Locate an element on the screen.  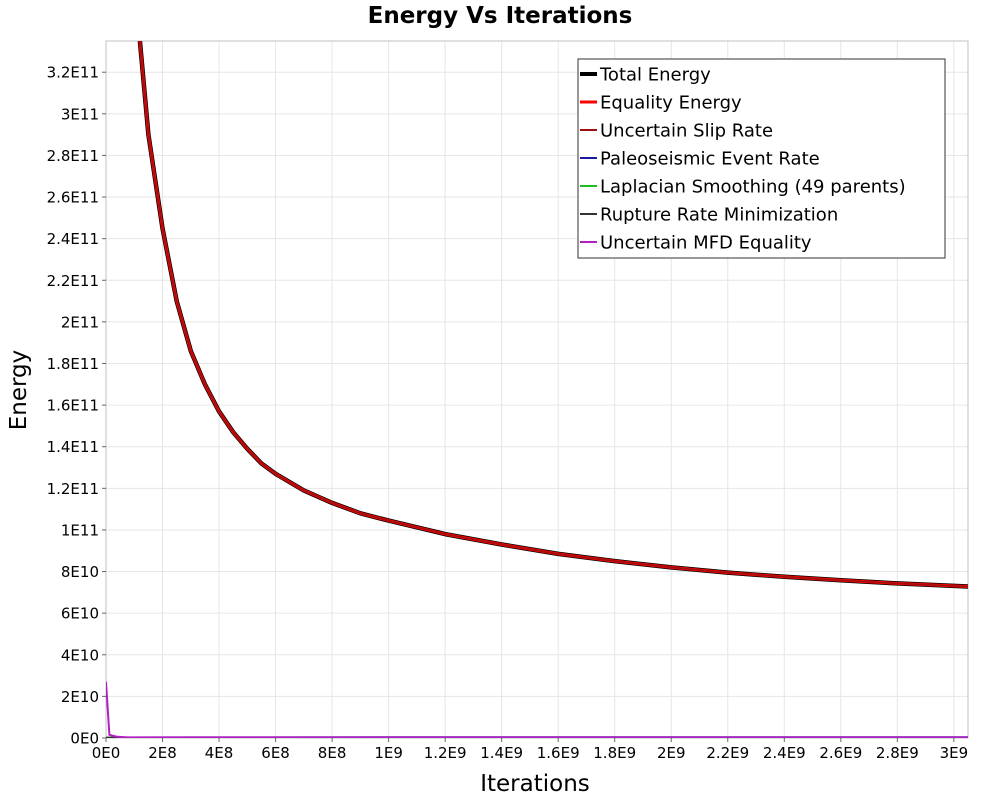
x-tick-label: 1.4E9 is located at coordinates (501, 753).